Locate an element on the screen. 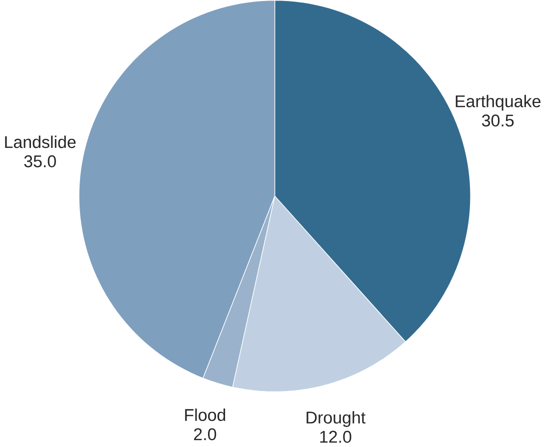  slice-label: Landslide is located at coordinates (40, 142).